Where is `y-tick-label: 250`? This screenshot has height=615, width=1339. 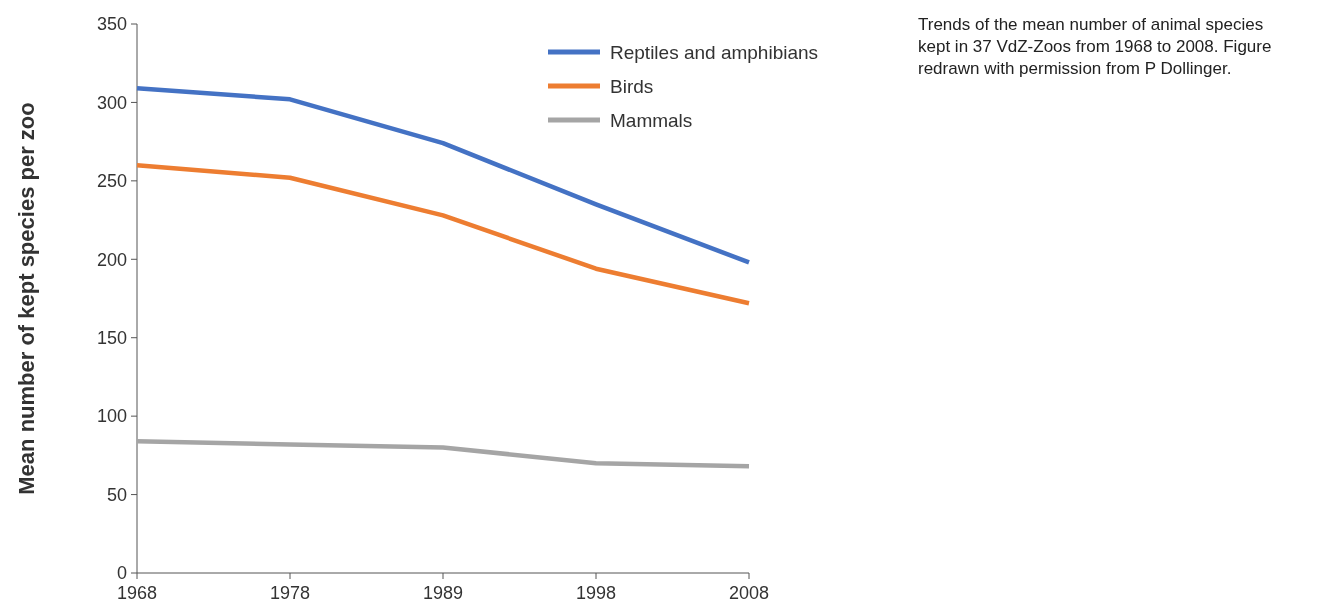
y-tick-label: 250 is located at coordinates (111, 181).